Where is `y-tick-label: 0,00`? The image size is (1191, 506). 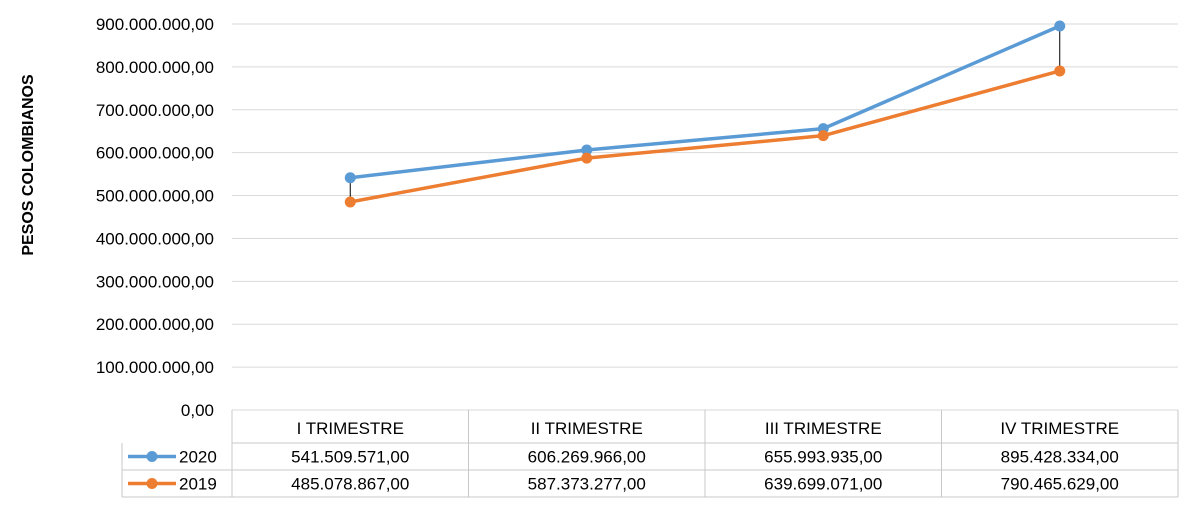 y-tick-label: 0,00 is located at coordinates (197, 410).